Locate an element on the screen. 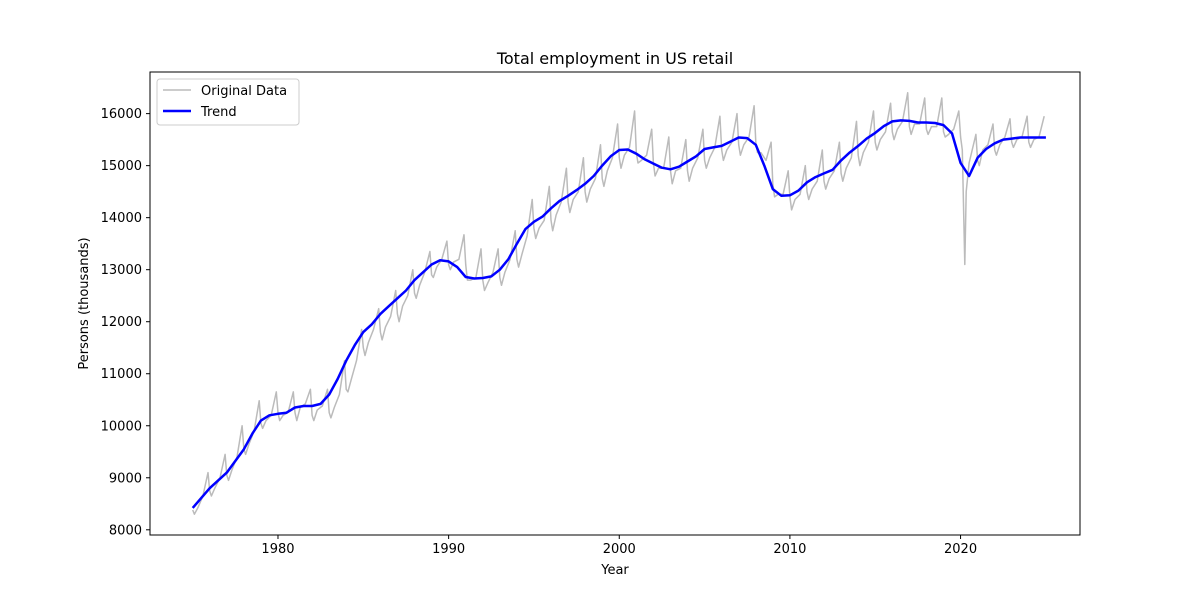 This screenshot has height=600, width=1200. y-tick-label: 9000 is located at coordinates (125, 478).